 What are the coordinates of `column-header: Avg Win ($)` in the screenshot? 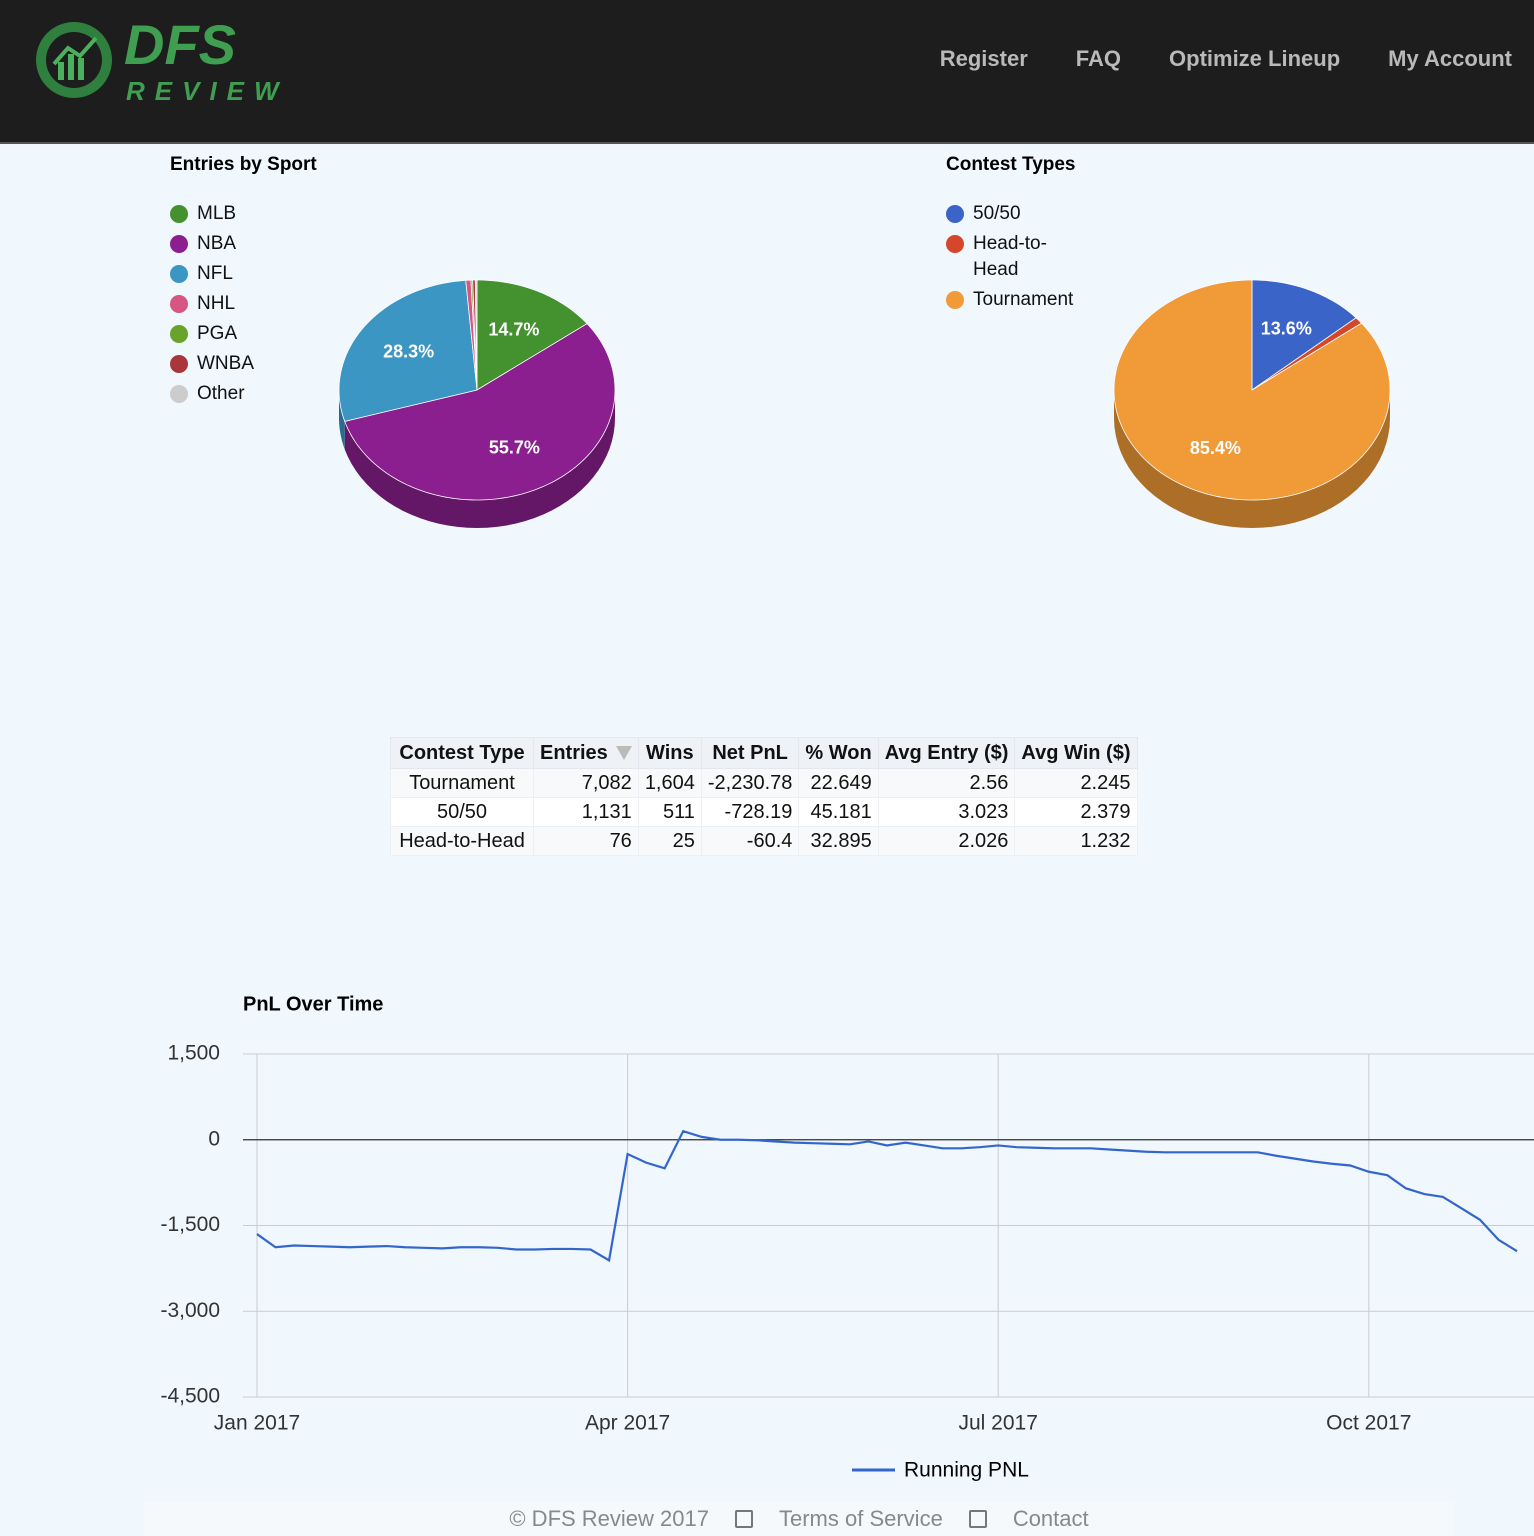 It's located at (1076, 753).